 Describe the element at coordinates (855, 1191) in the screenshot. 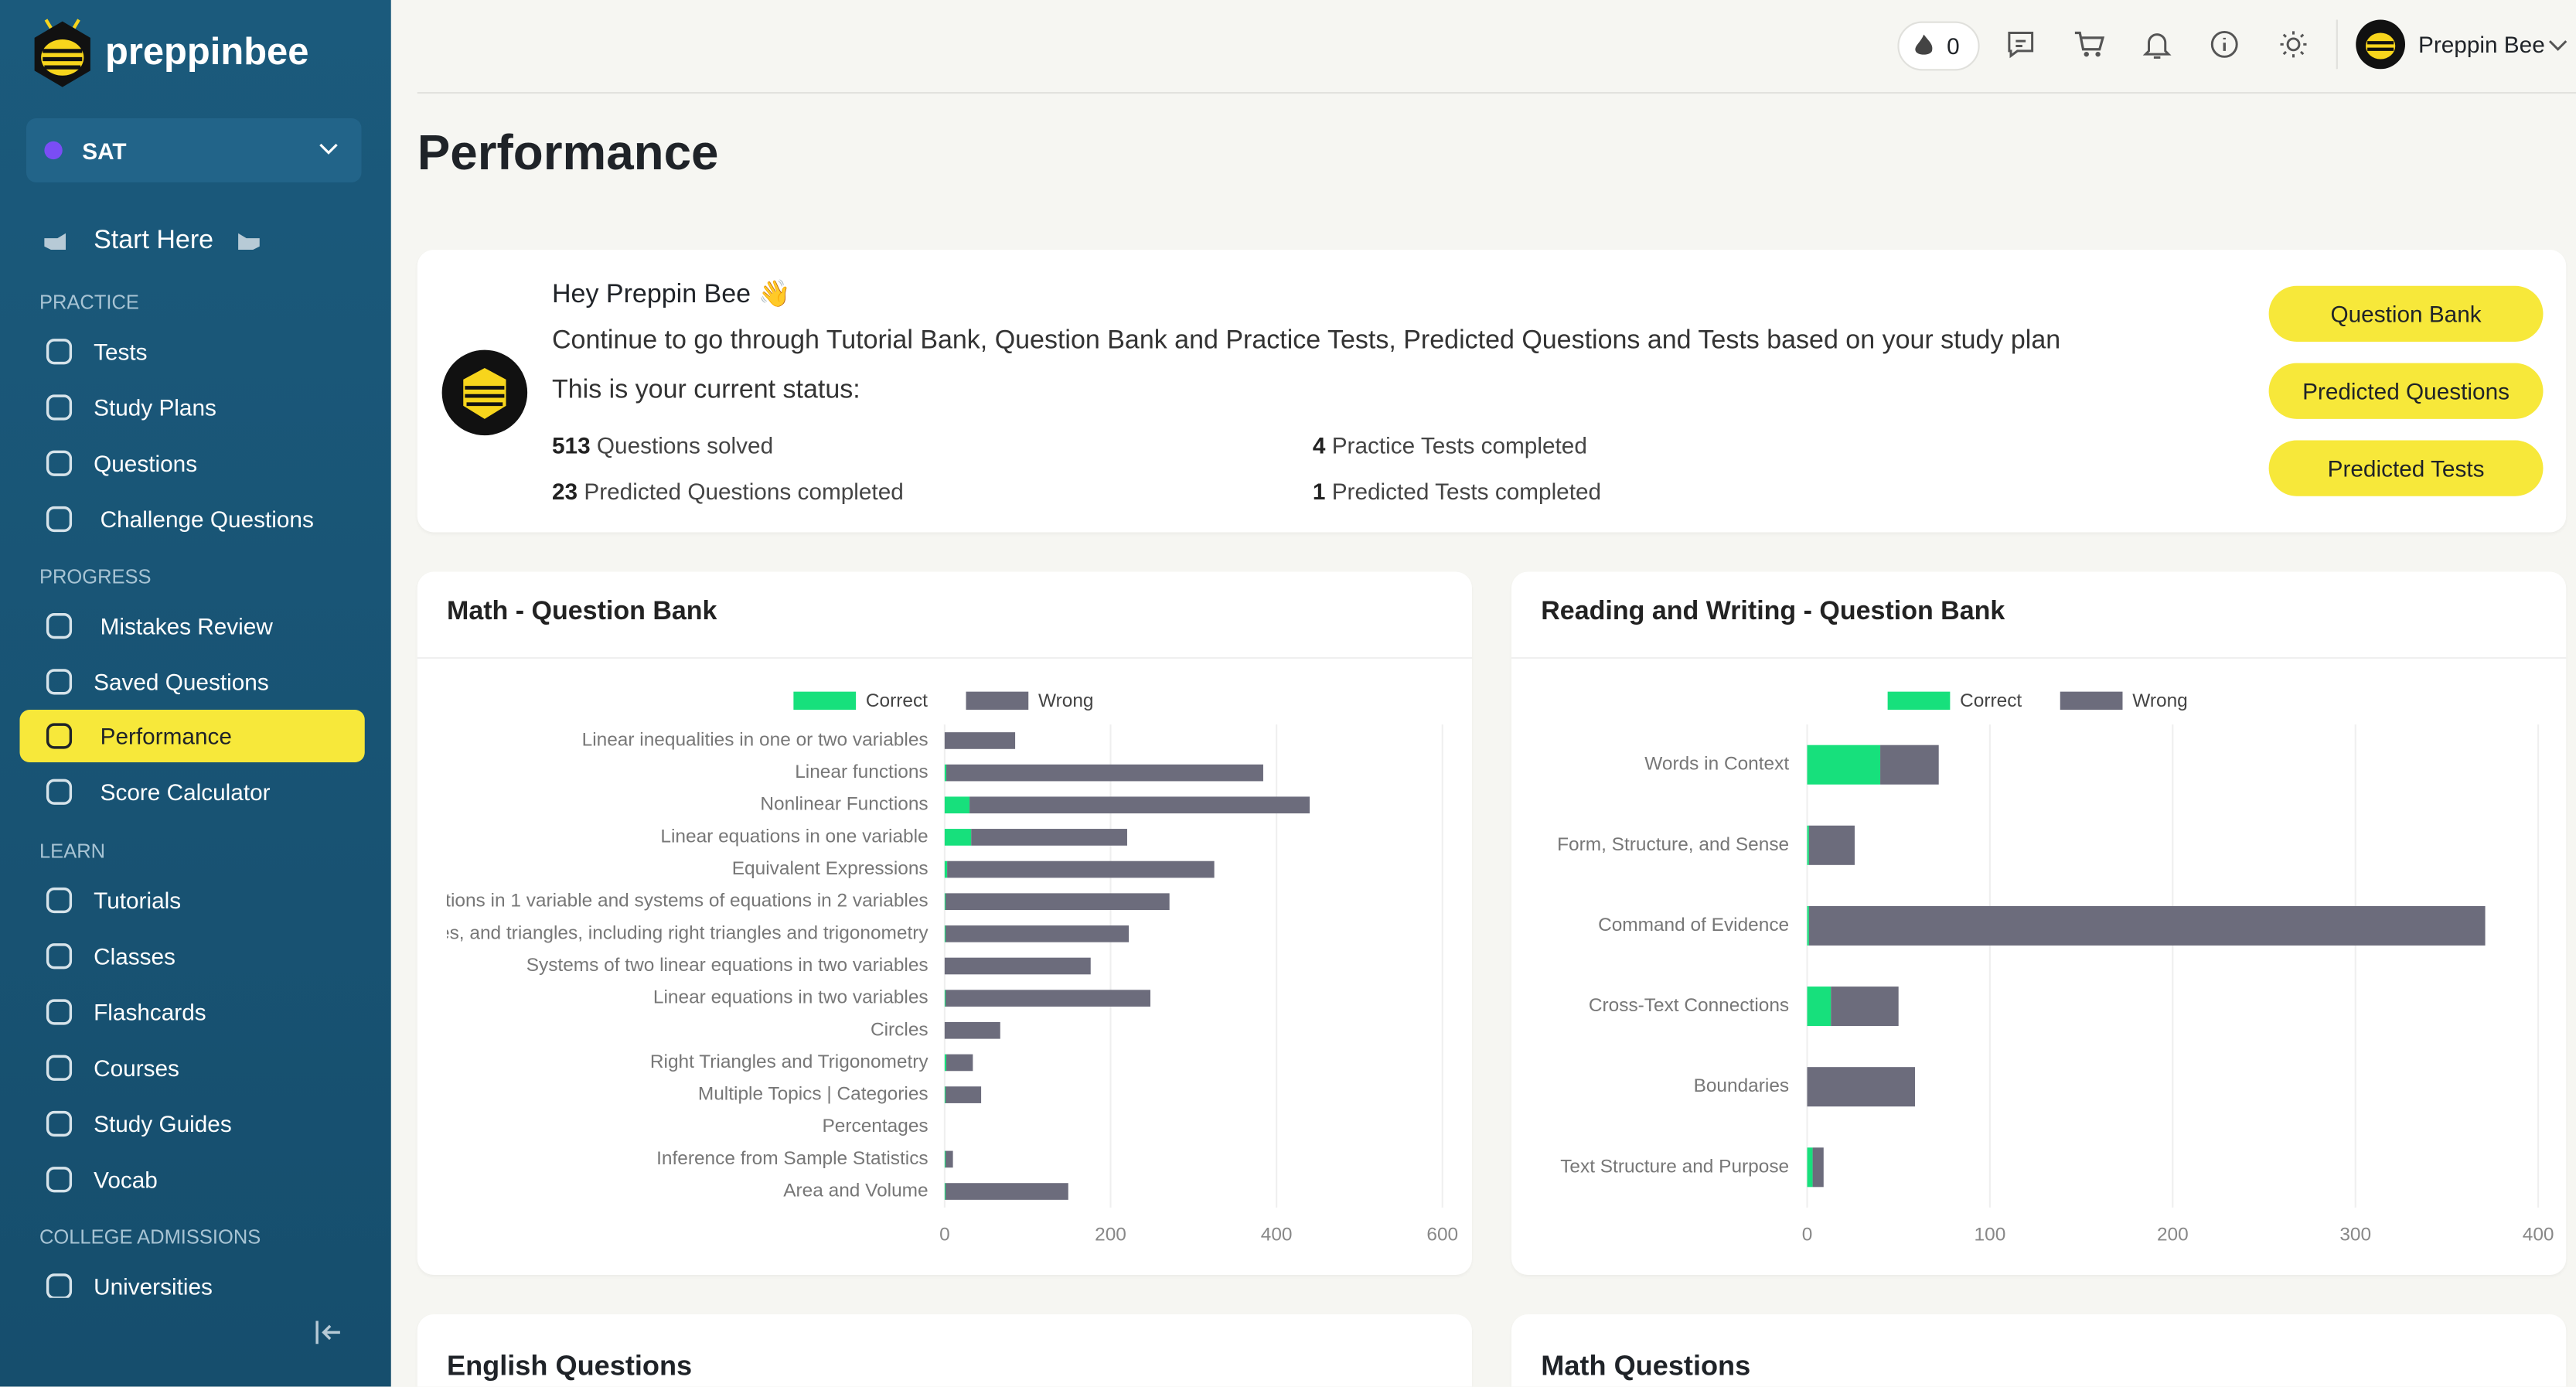

I see `y-tick-label: Area and Volume` at that location.